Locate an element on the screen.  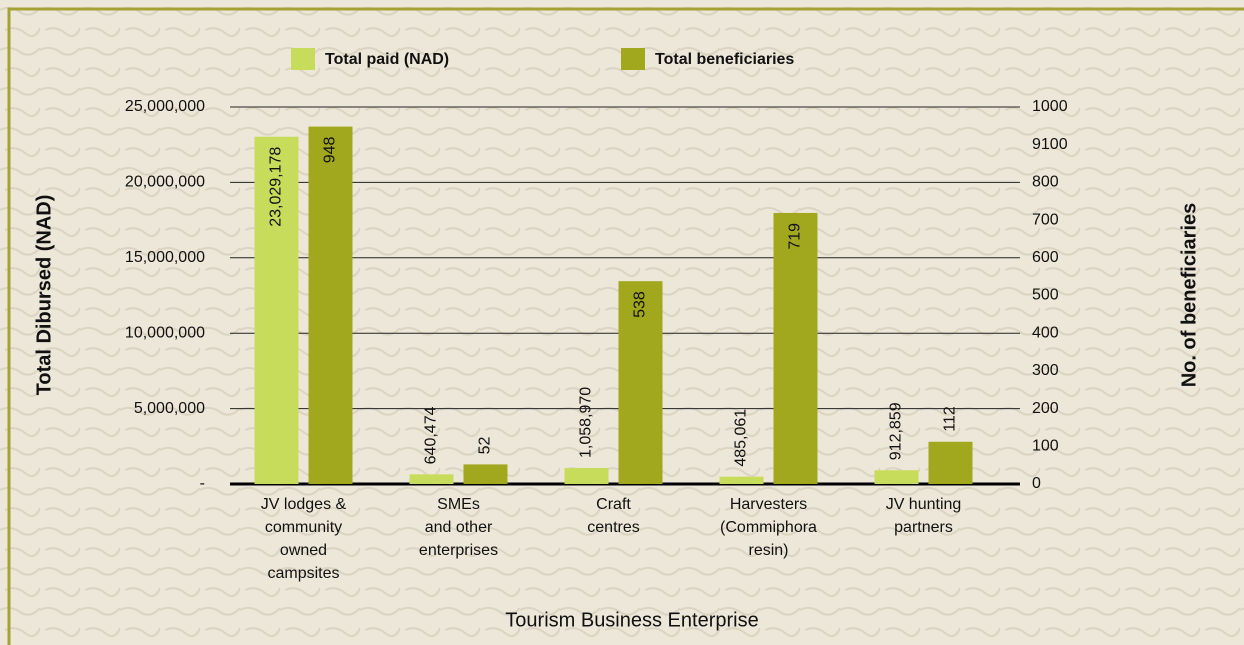
x-tick-line: centres is located at coordinates (613, 527).